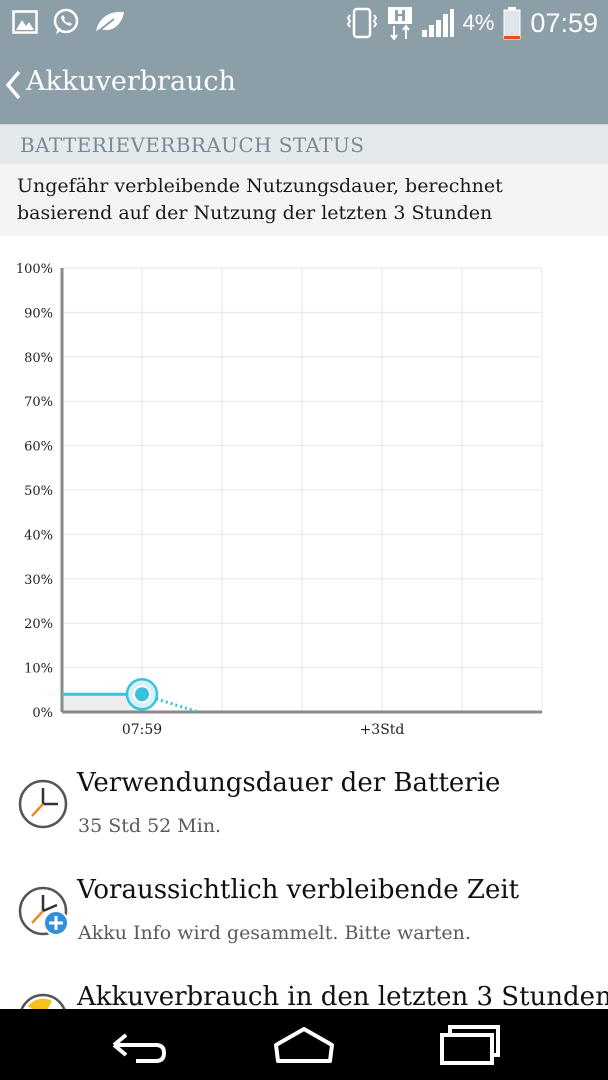 The width and height of the screenshot is (608, 1080). What do you see at coordinates (38, 491) in the screenshot?
I see `y-tick-label: 50%` at bounding box center [38, 491].